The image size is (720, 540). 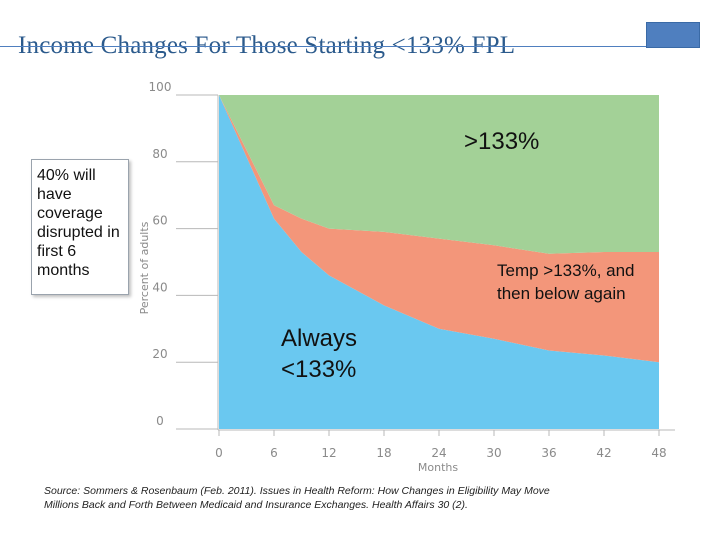 I want to click on y-tick-label: 80, so click(x=159, y=154).